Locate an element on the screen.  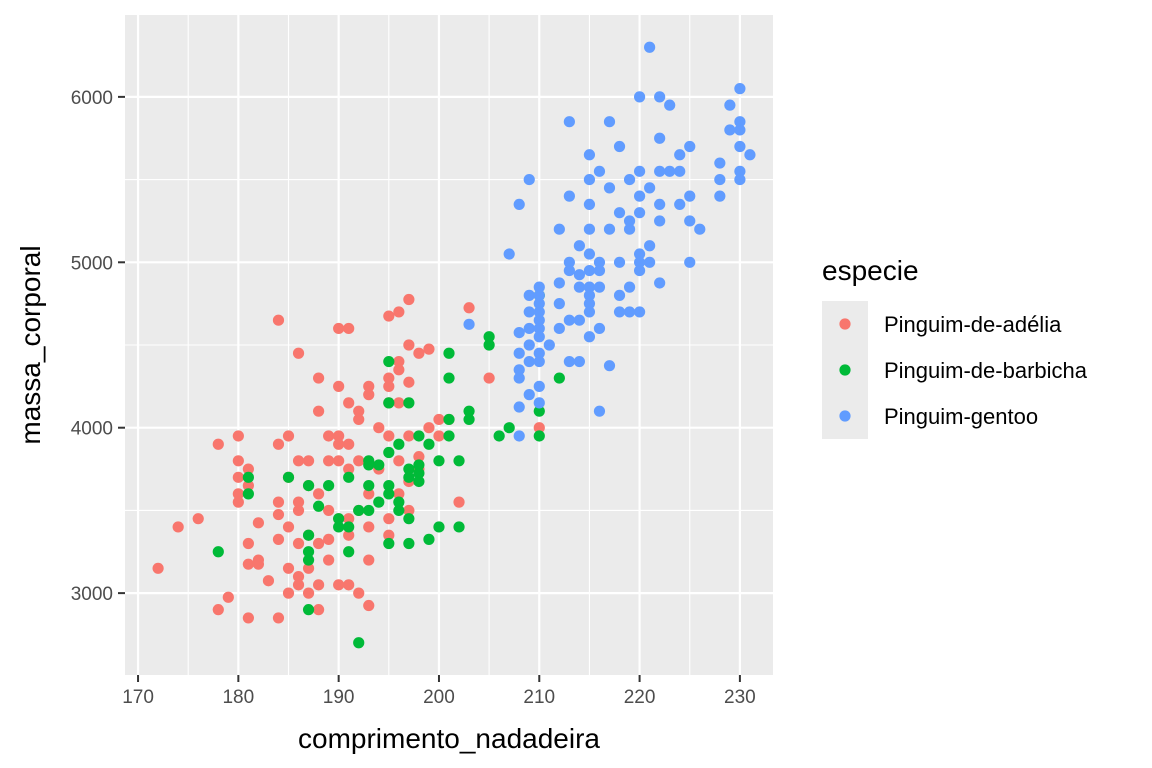
y-tick-label: 3000 is located at coordinates (92, 594).